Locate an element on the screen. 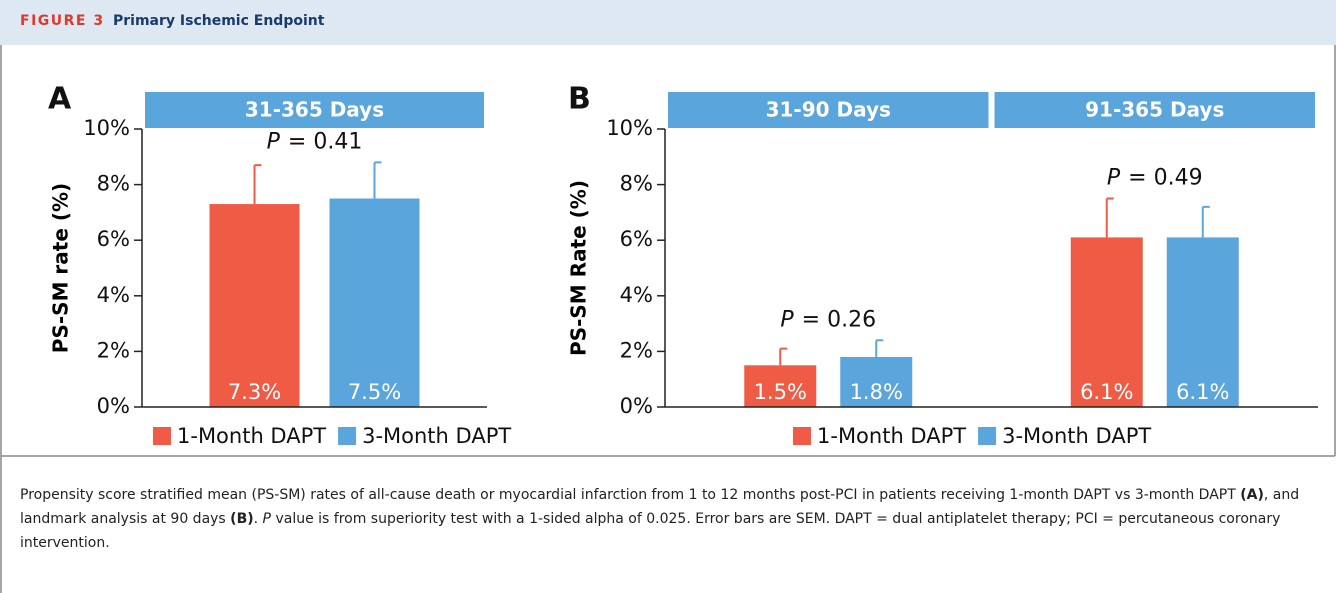 This screenshot has height=593, width=1336. caption-part: P is located at coordinates (266, 519).